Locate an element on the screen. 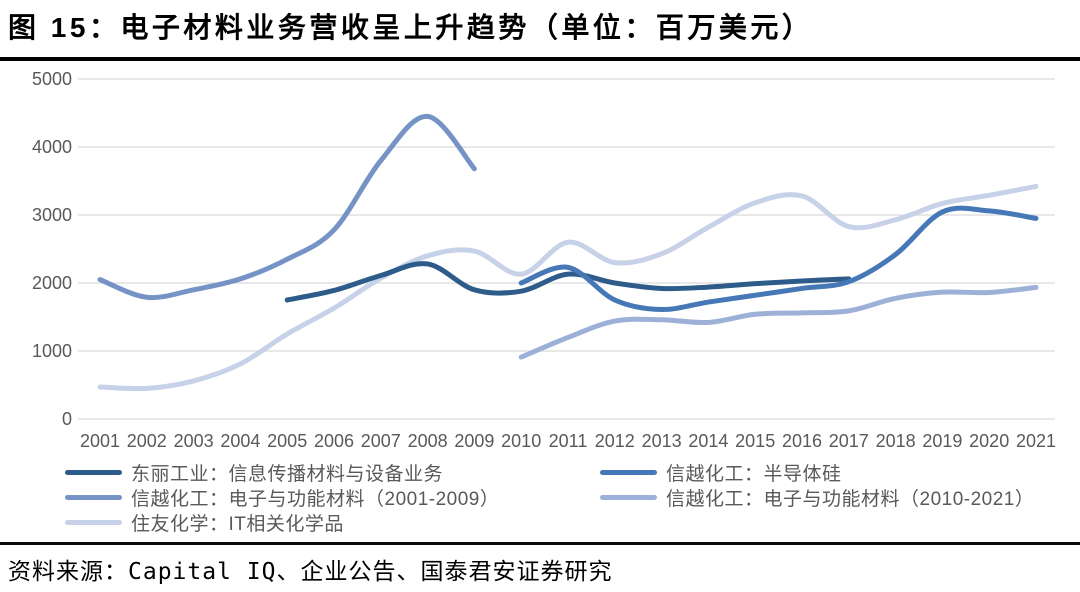 This screenshot has height=592, width=1080. y-tick-label: 0 is located at coordinates (66, 419).